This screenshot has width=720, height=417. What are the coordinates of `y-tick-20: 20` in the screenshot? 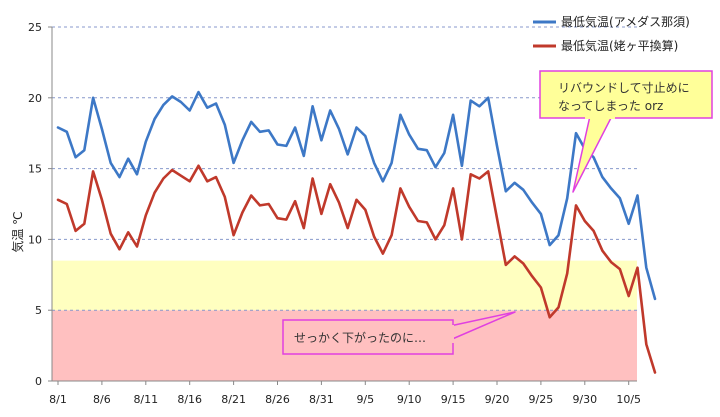 It's located at (35, 98).